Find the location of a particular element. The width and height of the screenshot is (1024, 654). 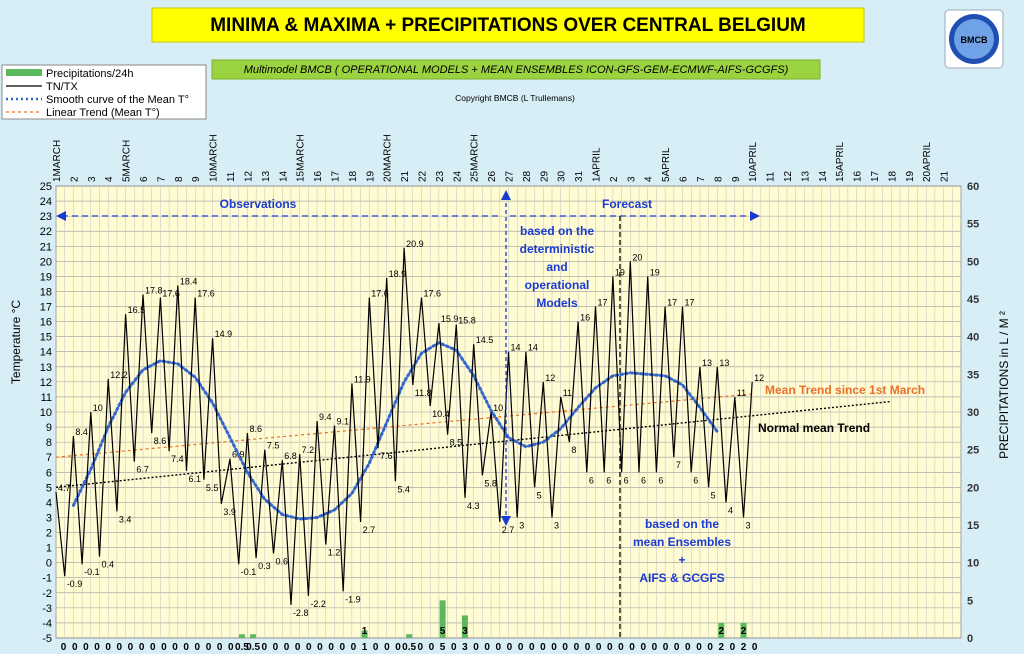

y-right-tick-label: 30 is located at coordinates (973, 413).